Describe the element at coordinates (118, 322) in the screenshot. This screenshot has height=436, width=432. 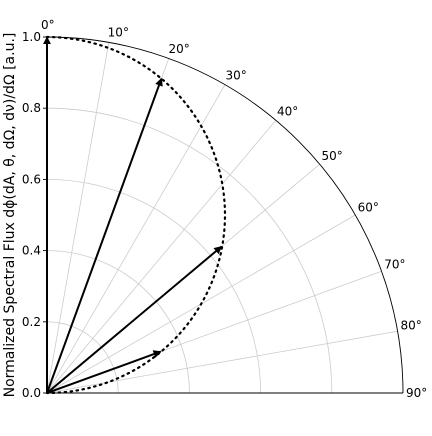
I see `radial-grid-arc` at that location.